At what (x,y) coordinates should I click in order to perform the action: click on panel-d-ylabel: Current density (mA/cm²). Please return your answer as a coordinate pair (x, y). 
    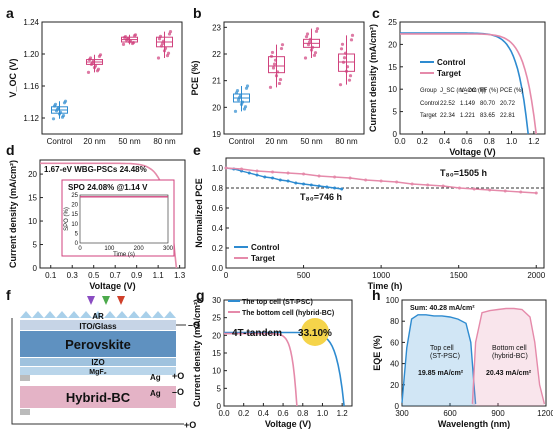
    Looking at the image, I should click on (13, 214).